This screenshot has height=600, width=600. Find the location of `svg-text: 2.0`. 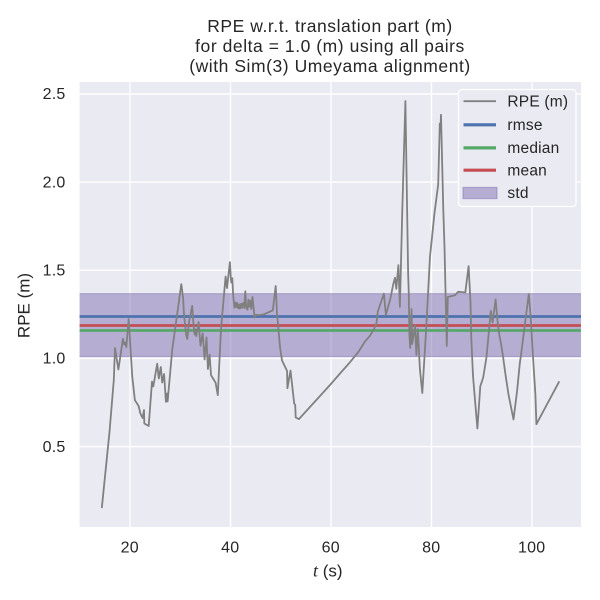

svg-text: 2.0 is located at coordinates (54, 182).